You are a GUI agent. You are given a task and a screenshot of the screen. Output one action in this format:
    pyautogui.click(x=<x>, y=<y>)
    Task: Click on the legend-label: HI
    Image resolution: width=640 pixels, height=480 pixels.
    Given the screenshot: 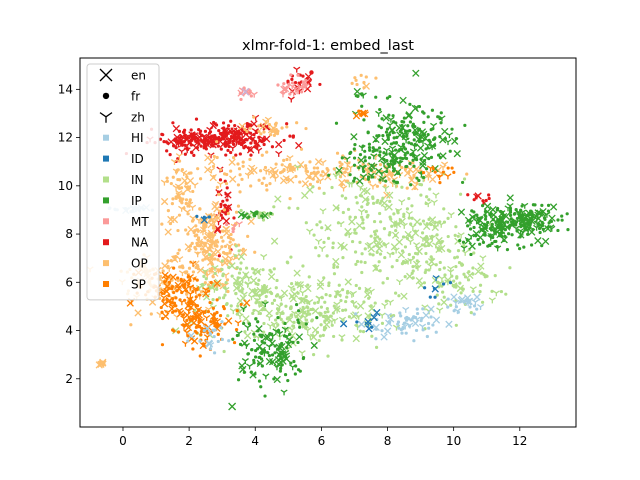 What is the action you would take?
    pyautogui.click(x=137, y=138)
    